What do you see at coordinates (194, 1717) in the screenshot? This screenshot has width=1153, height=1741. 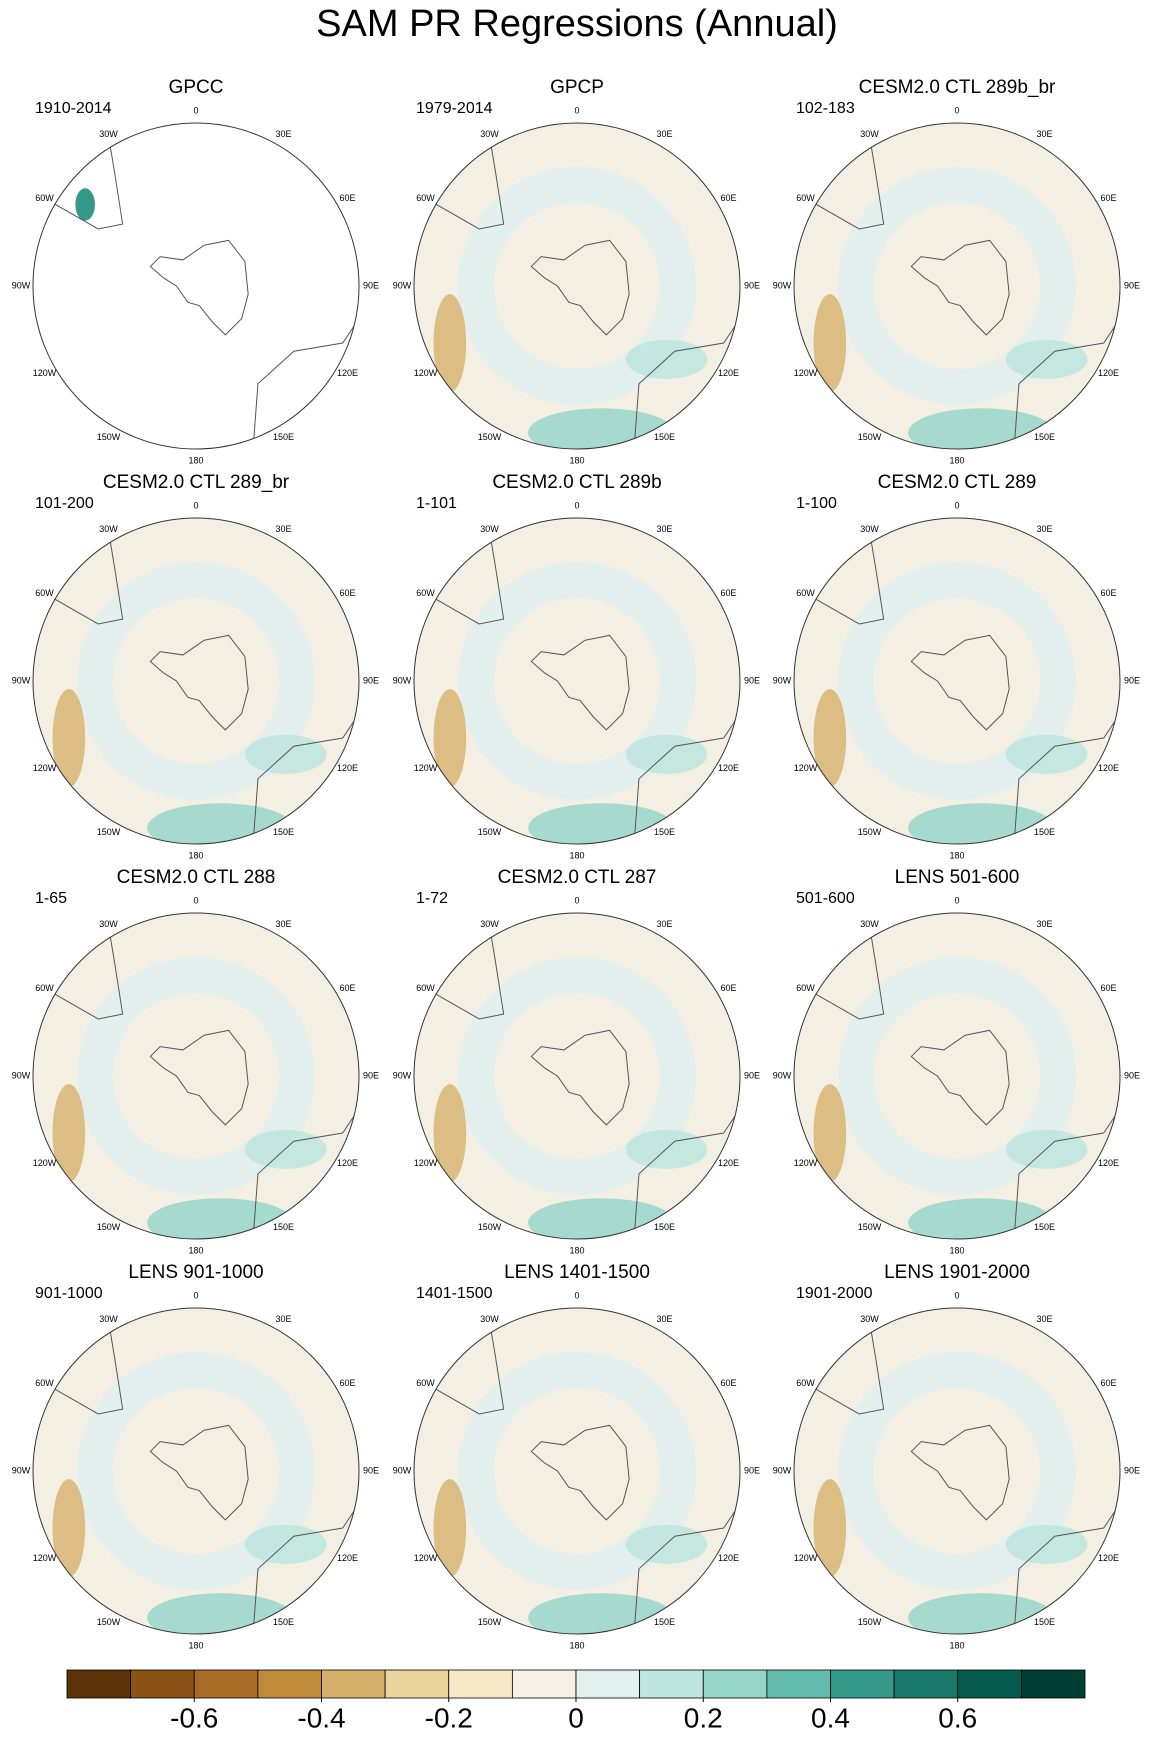 I see `colorbar-tick-label: -0.6` at bounding box center [194, 1717].